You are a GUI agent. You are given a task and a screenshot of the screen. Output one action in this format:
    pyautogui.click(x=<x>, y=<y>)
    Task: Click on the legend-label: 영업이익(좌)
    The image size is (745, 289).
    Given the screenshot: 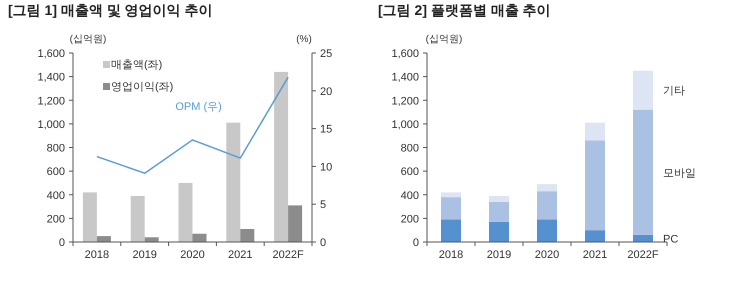 What is the action you would take?
    pyautogui.click(x=142, y=87)
    